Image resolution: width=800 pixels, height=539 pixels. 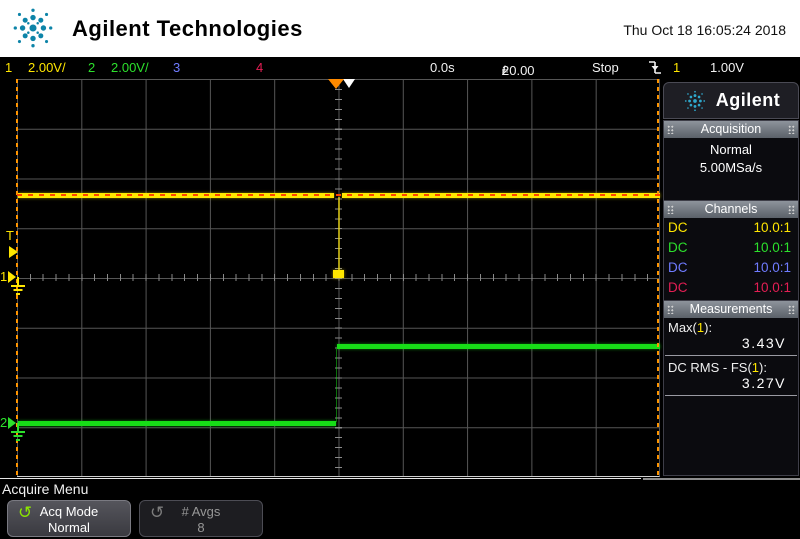 I want to click on acquisition-mode: Normal, so click(x=731, y=149).